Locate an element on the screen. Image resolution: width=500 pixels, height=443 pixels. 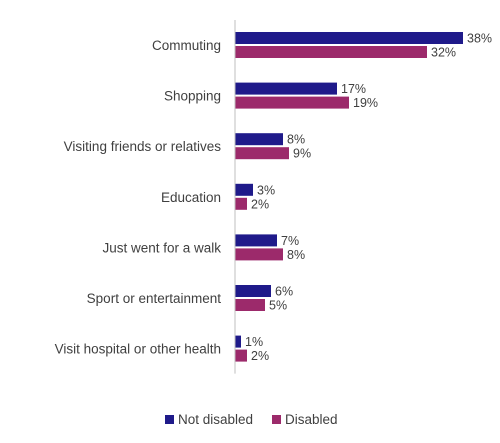
data-label: 3% is located at coordinates (266, 190).